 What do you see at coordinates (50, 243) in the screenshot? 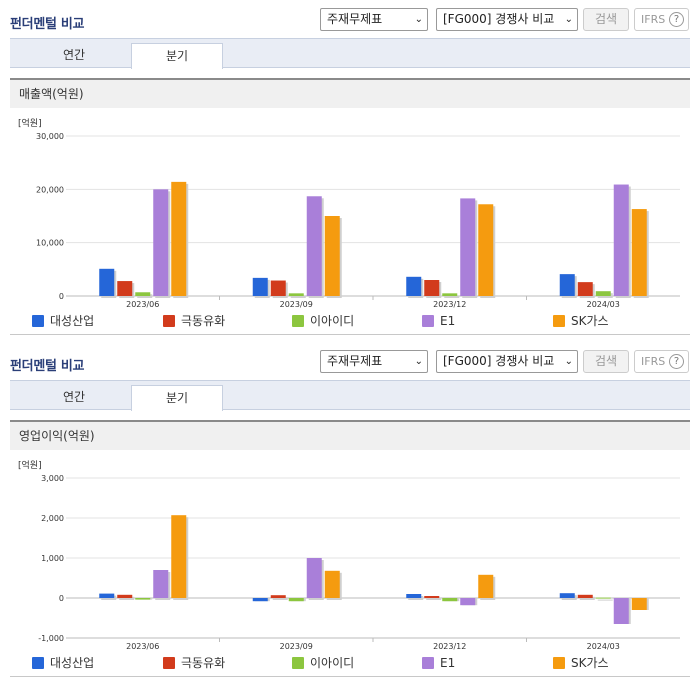
I see `y-tick-label: 10,000` at bounding box center [50, 243].